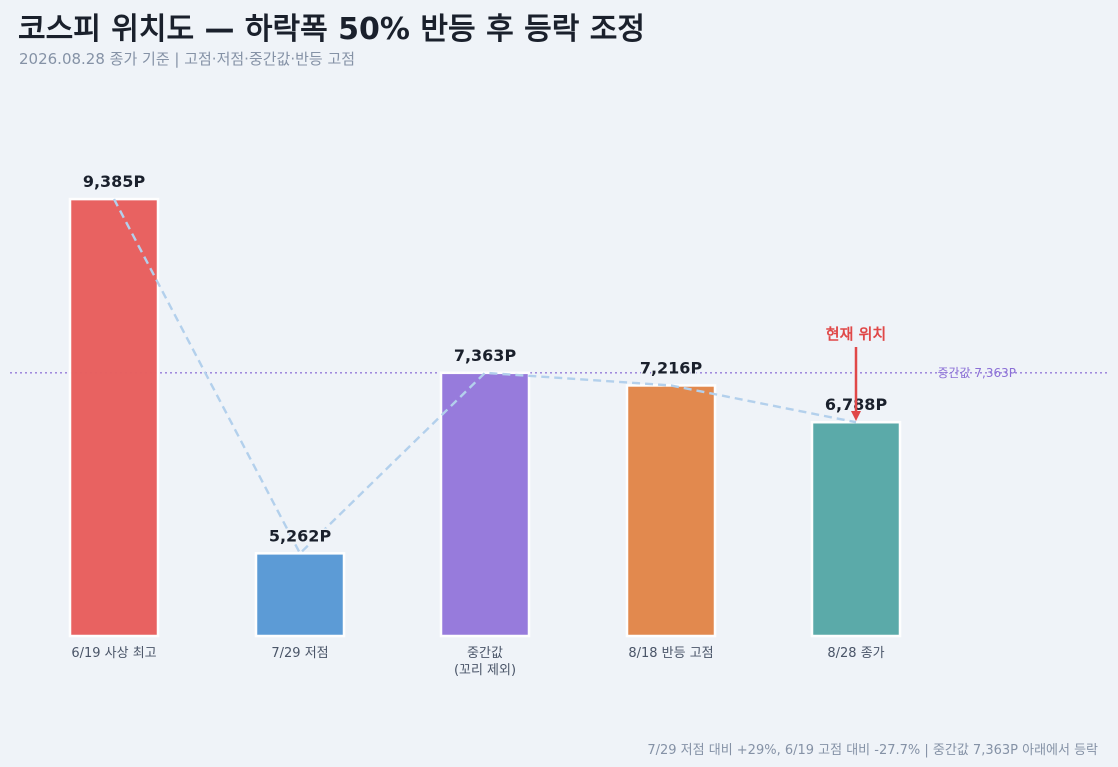 The image size is (1118, 767). What do you see at coordinates (976, 373) in the screenshot?
I see `median-reference-label: 중간값 7,363P` at bounding box center [976, 373].